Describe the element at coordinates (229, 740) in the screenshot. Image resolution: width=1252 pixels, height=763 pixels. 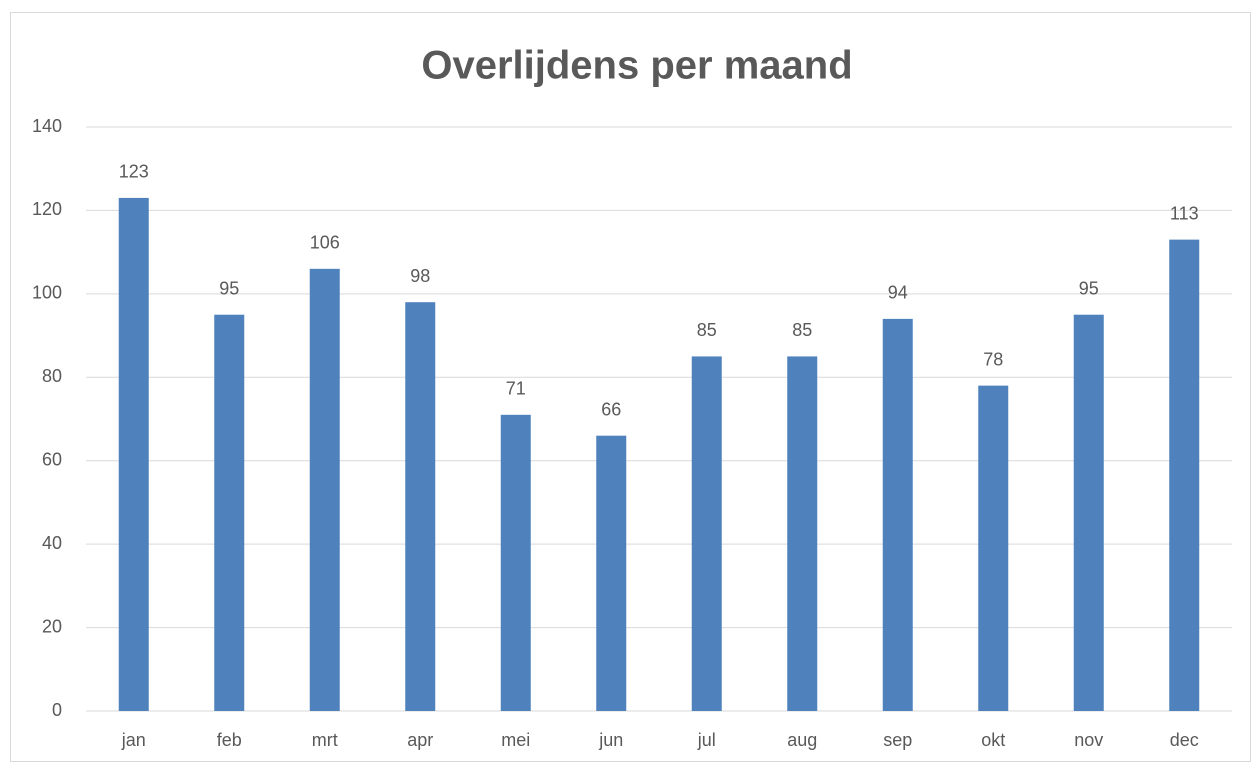
I see `x-tick-label: feb` at that location.